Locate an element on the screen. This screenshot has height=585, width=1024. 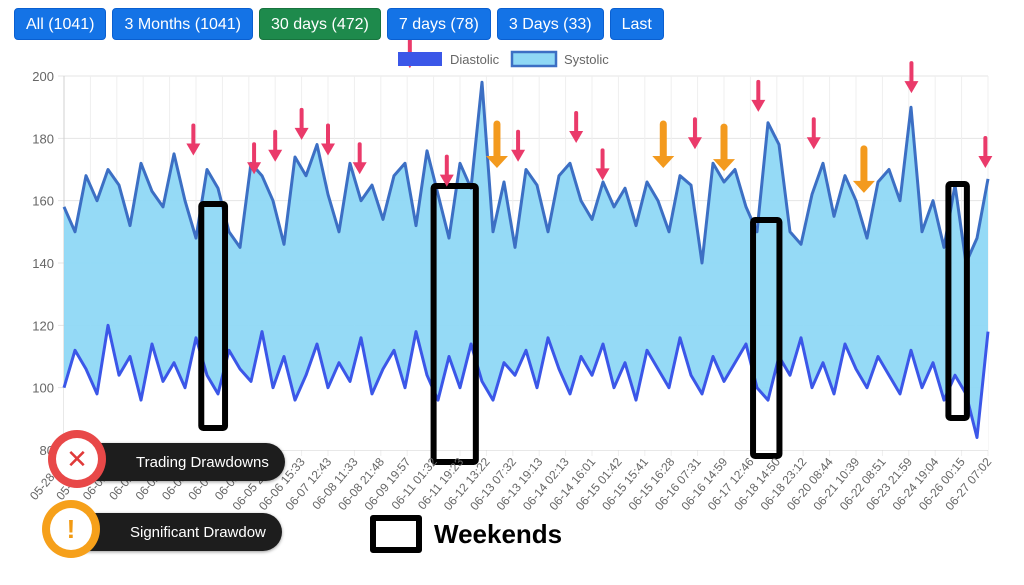
range-button-4: 3 Days (33) is located at coordinates (550, 24).